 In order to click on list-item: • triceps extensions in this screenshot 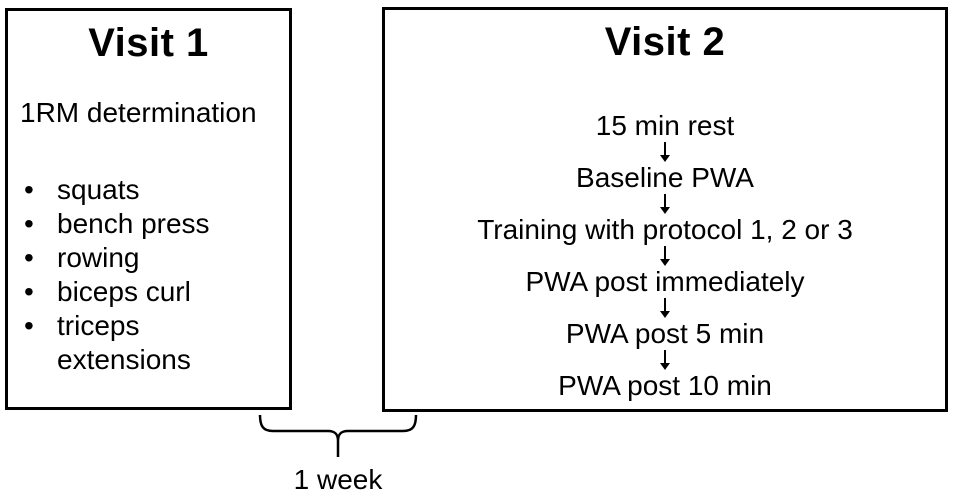, I will do `click(148, 343)`.